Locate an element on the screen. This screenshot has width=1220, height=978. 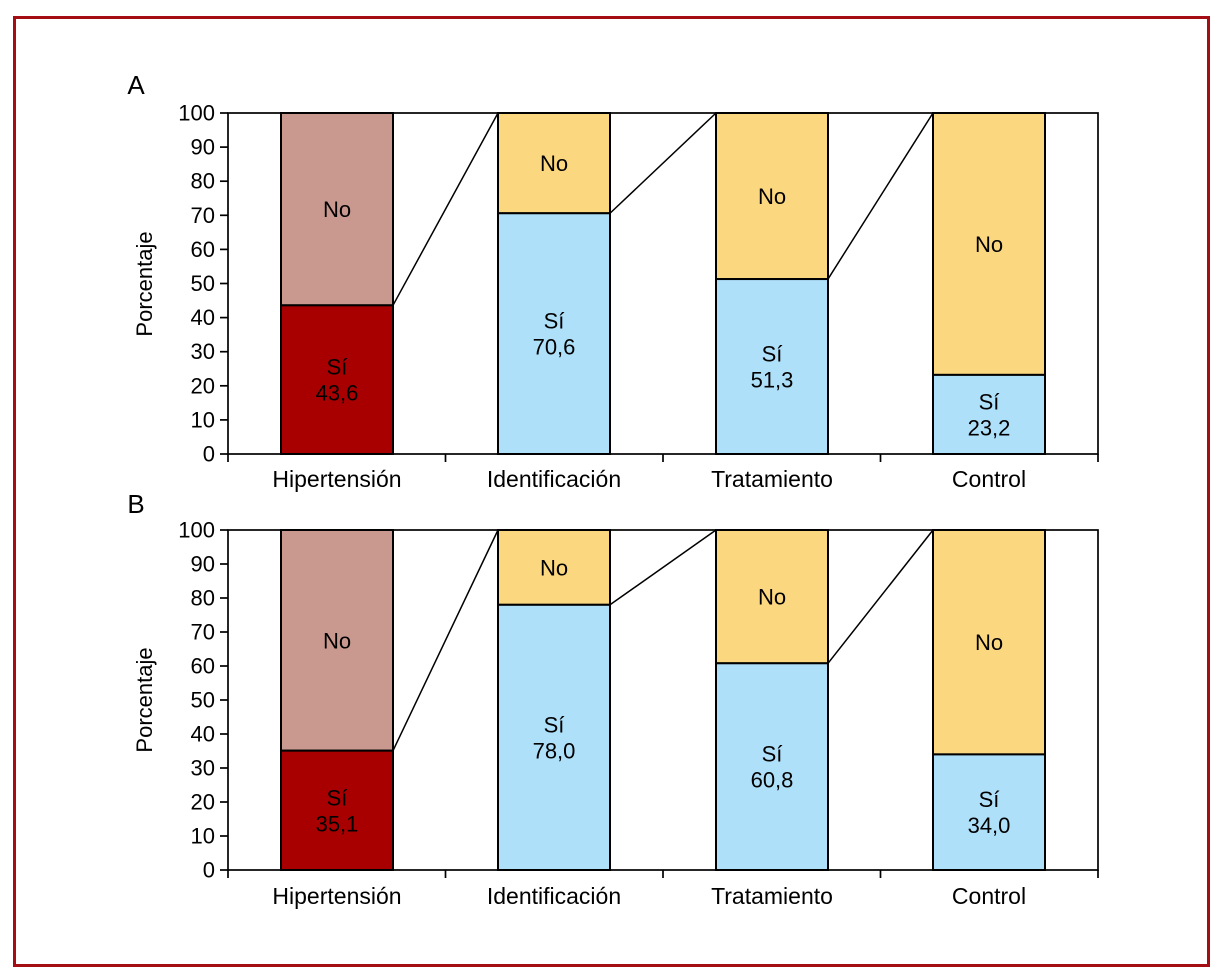
bar-value-si: 23,2 is located at coordinates (989, 427).